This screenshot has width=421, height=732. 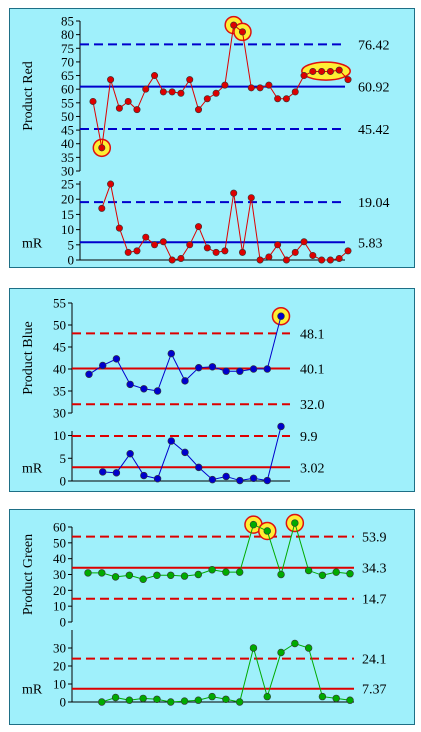 I want to click on blue-y-label: Product Blue, so click(x=28, y=358).